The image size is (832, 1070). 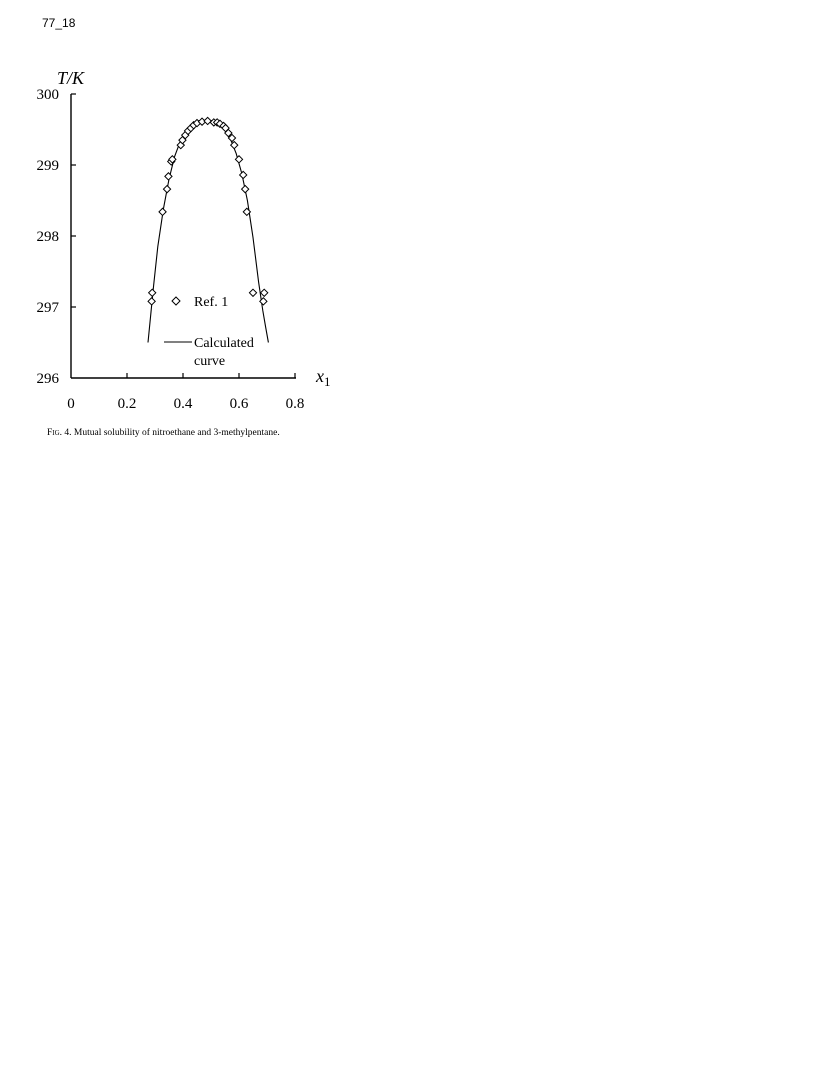 What do you see at coordinates (127, 404) in the screenshot?
I see `x-tick-label: 0.2` at bounding box center [127, 404].